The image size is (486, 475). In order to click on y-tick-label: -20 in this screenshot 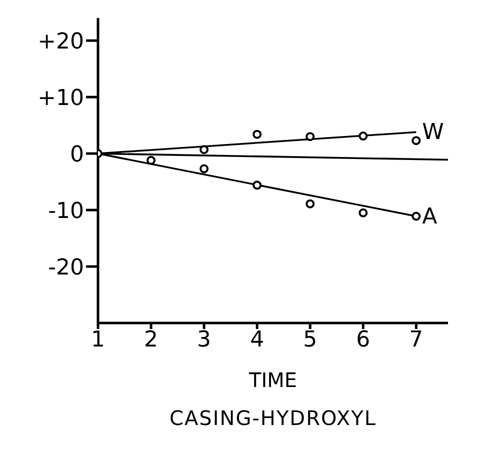, I will do `click(66, 267)`.